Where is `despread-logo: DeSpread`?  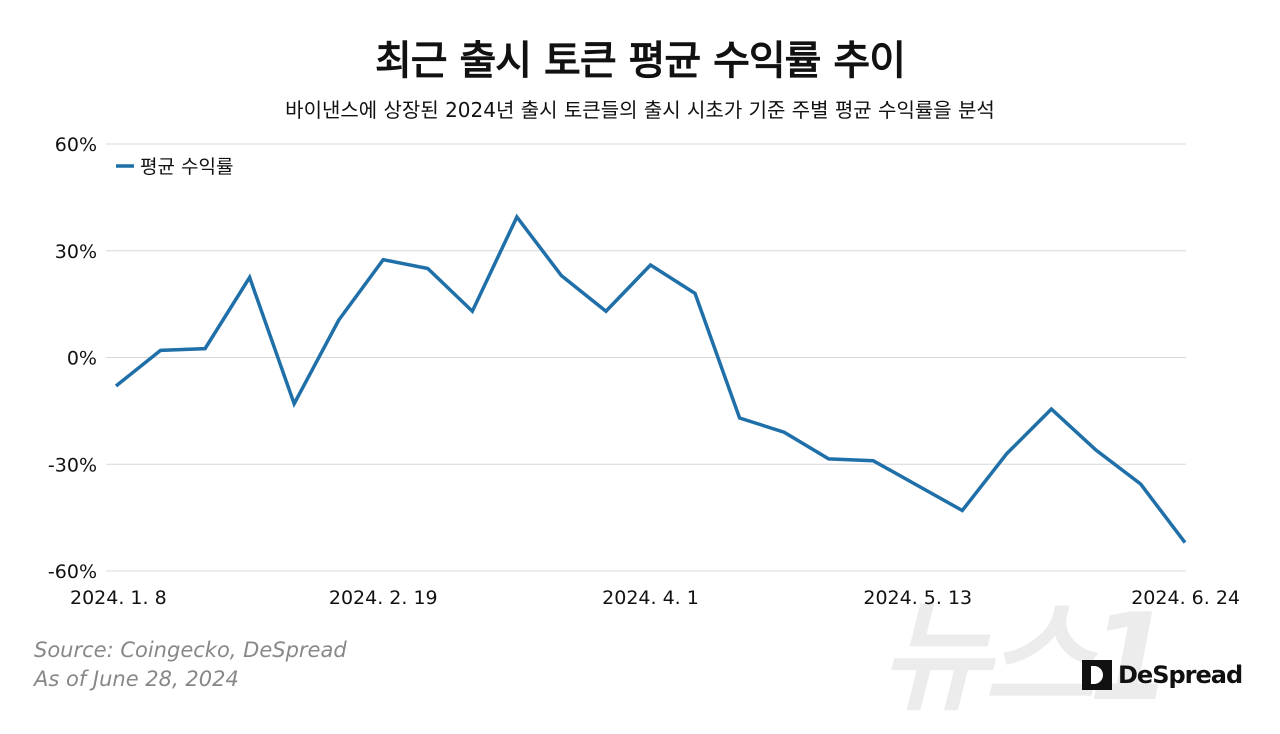
despread-logo: DeSpread is located at coordinates (1162, 675).